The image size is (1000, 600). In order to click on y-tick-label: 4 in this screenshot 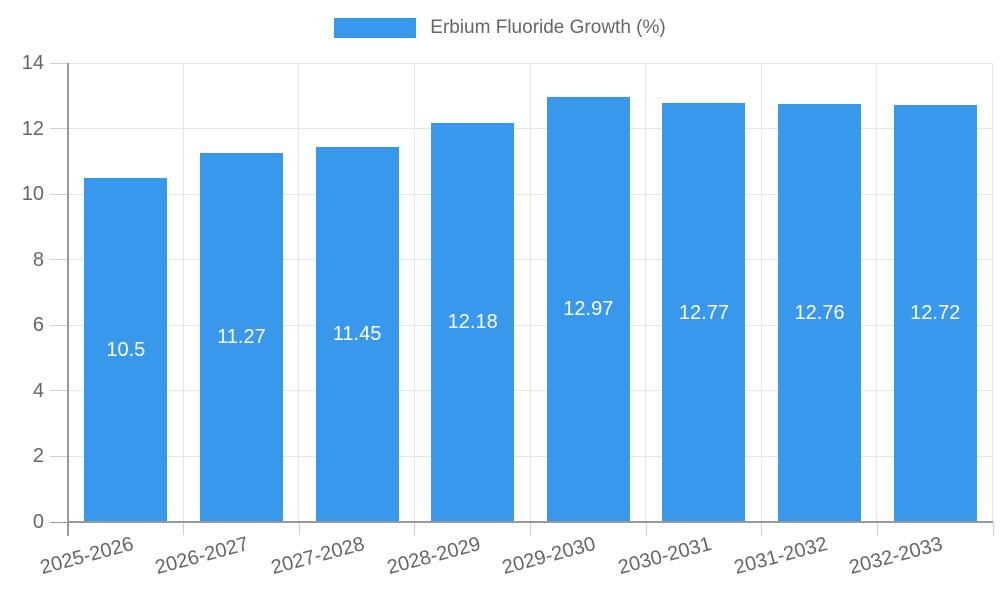, I will do `click(38, 390)`.